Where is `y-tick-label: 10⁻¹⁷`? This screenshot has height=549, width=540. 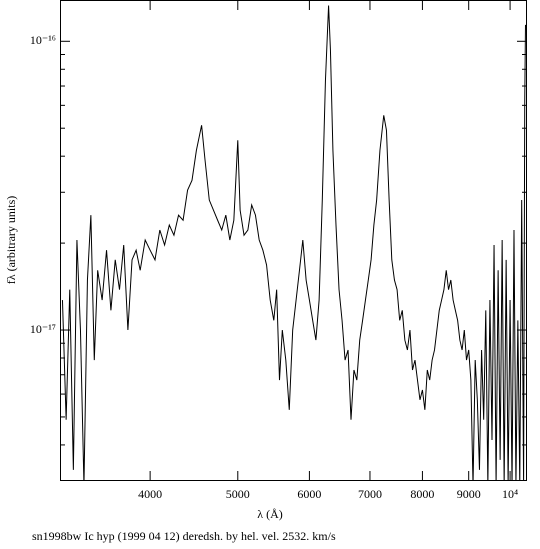
y-tick-label: 10⁻¹⁷ is located at coordinates (43, 329).